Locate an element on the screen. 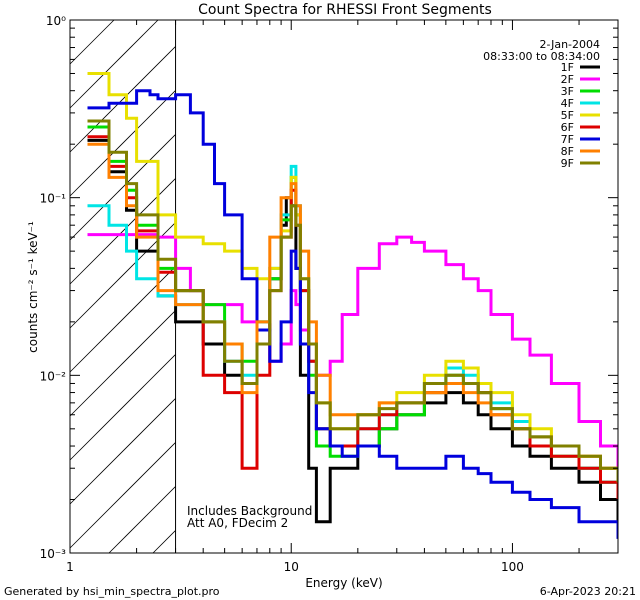  legend-label-4F: 4F is located at coordinates (567, 103).